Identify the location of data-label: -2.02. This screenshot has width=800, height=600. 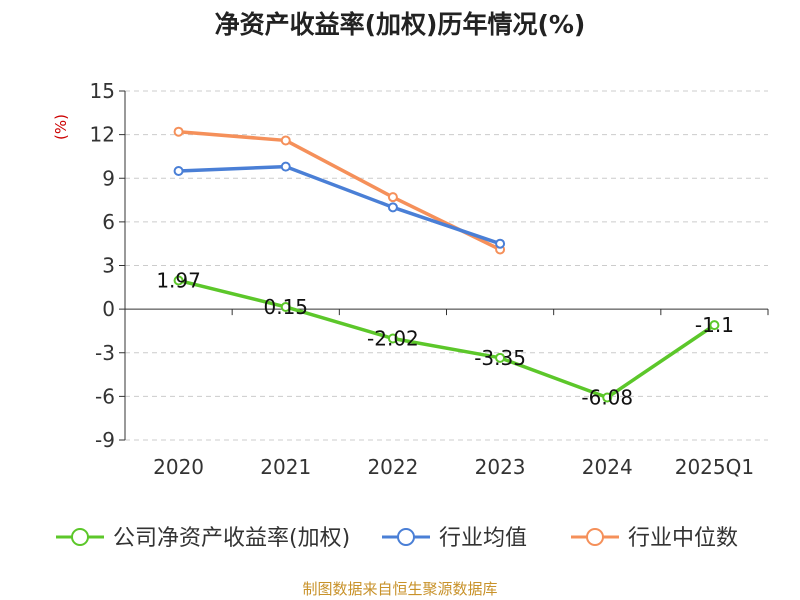
(393, 338).